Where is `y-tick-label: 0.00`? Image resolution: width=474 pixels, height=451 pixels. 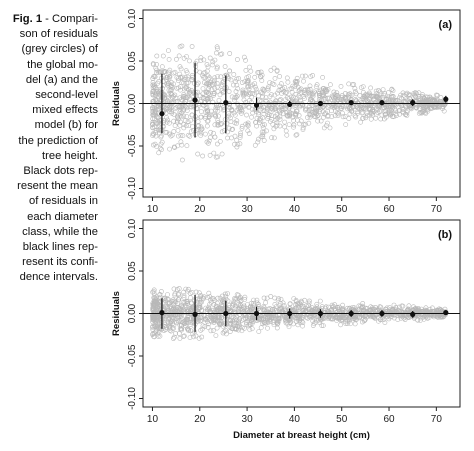
y-tick-label: 0.00 is located at coordinates (132, 103).